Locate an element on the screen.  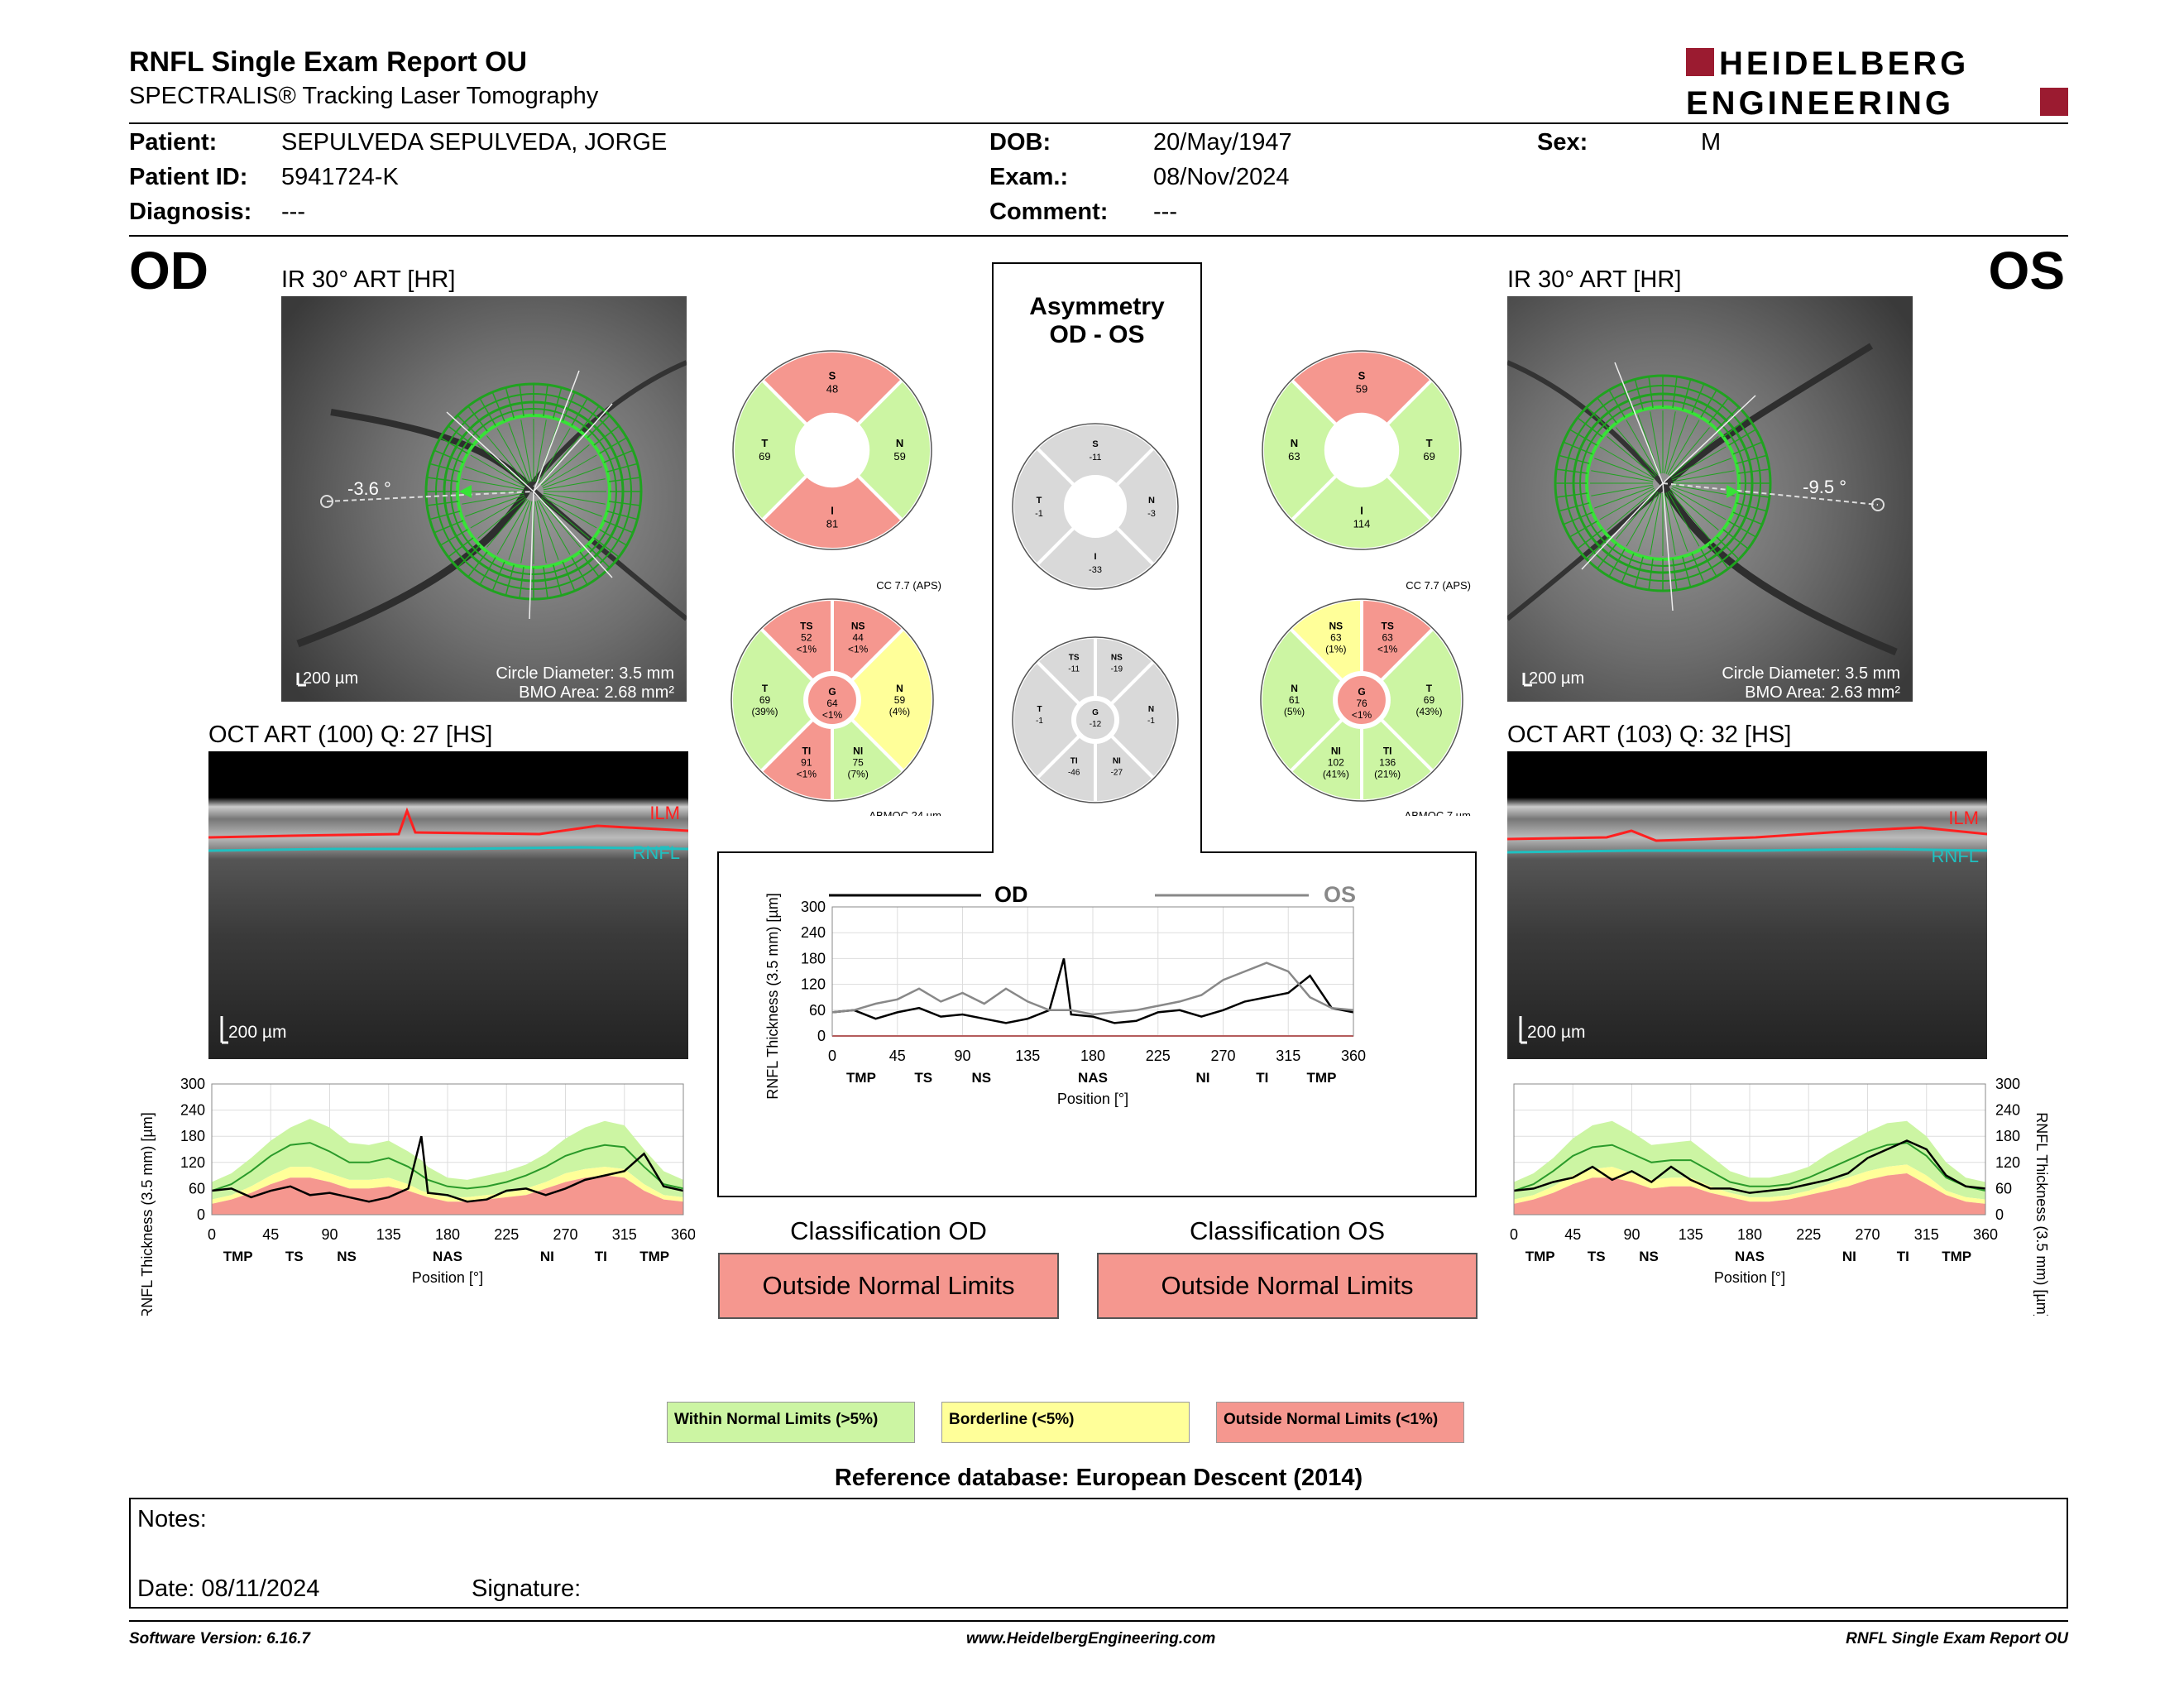
x-tick-label: 0 is located at coordinates (832, 1056).